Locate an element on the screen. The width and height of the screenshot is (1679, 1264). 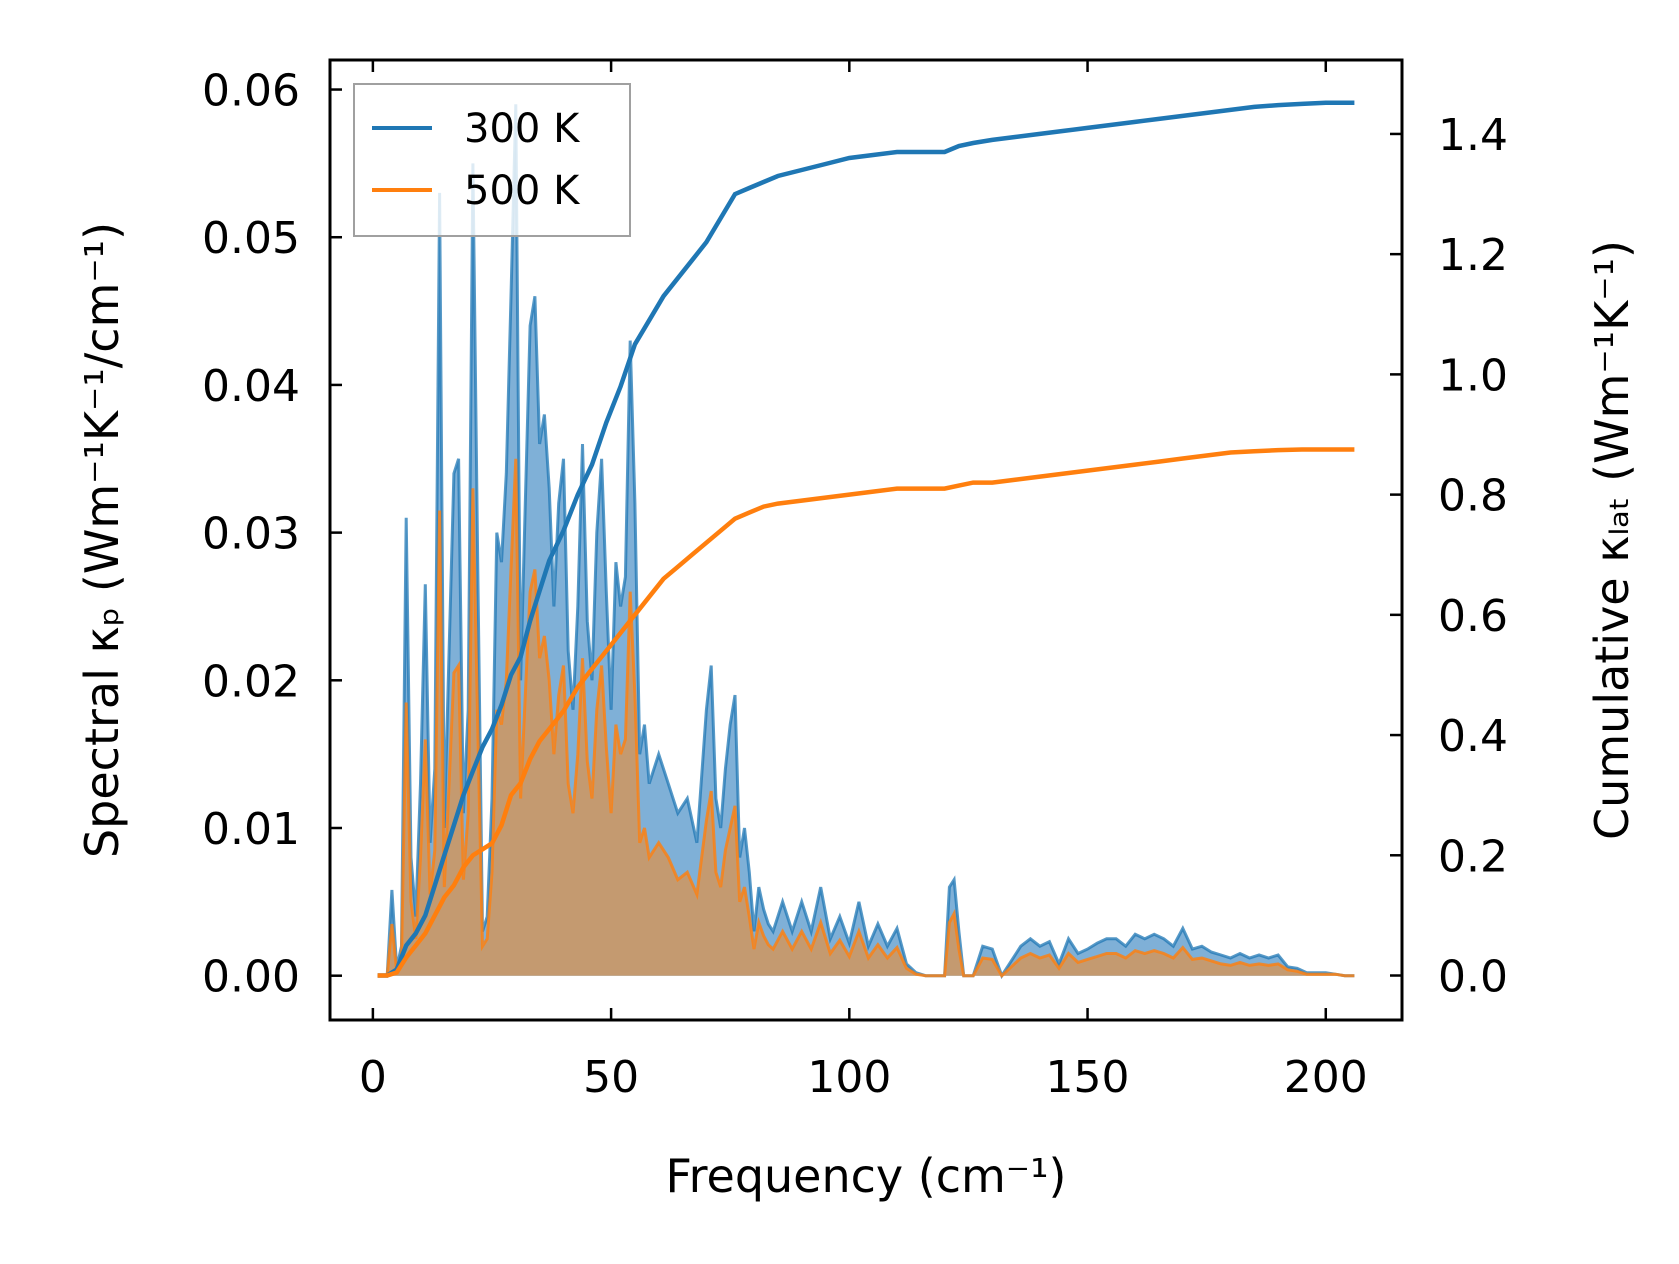
left-y-axis-title: Spectral κₚ (Wm⁻¹K⁻¹/cm⁻¹) is located at coordinates (102, 540).